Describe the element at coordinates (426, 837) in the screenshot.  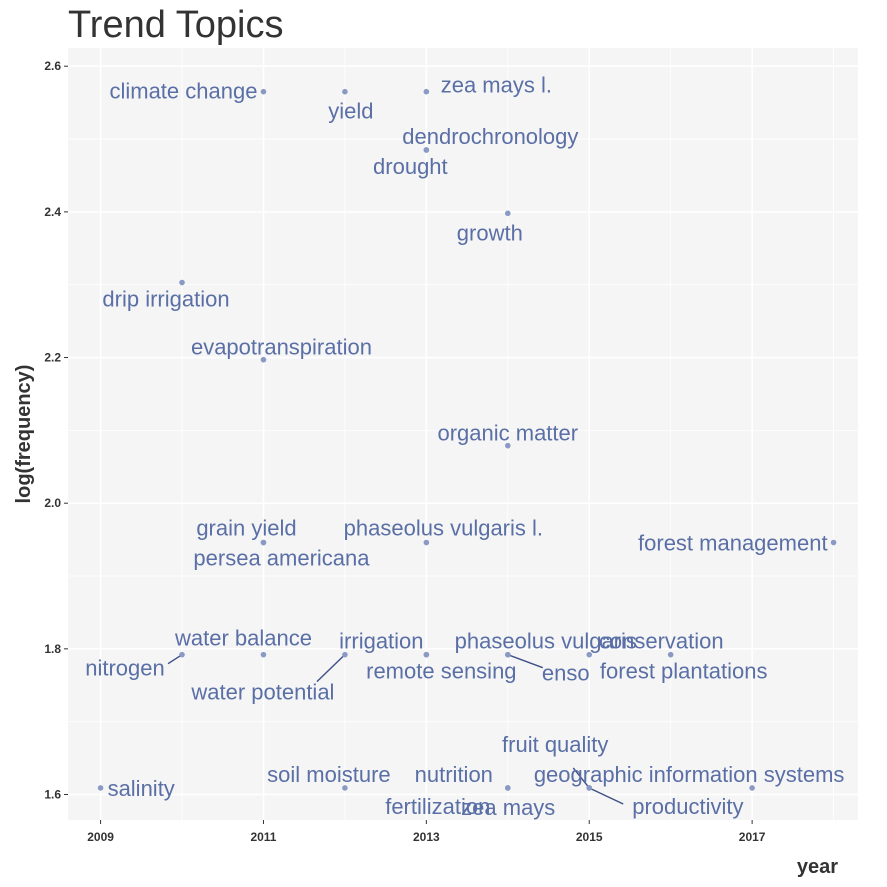
I see `x-tick-label: 2013` at that location.